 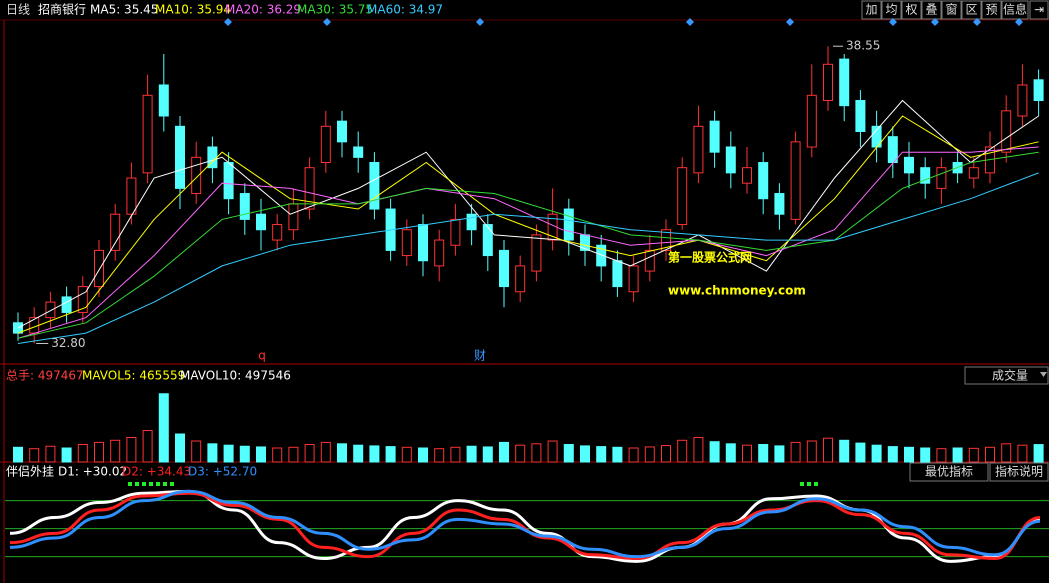 I want to click on ma-legend: MA60: 34.97, so click(x=405, y=10).